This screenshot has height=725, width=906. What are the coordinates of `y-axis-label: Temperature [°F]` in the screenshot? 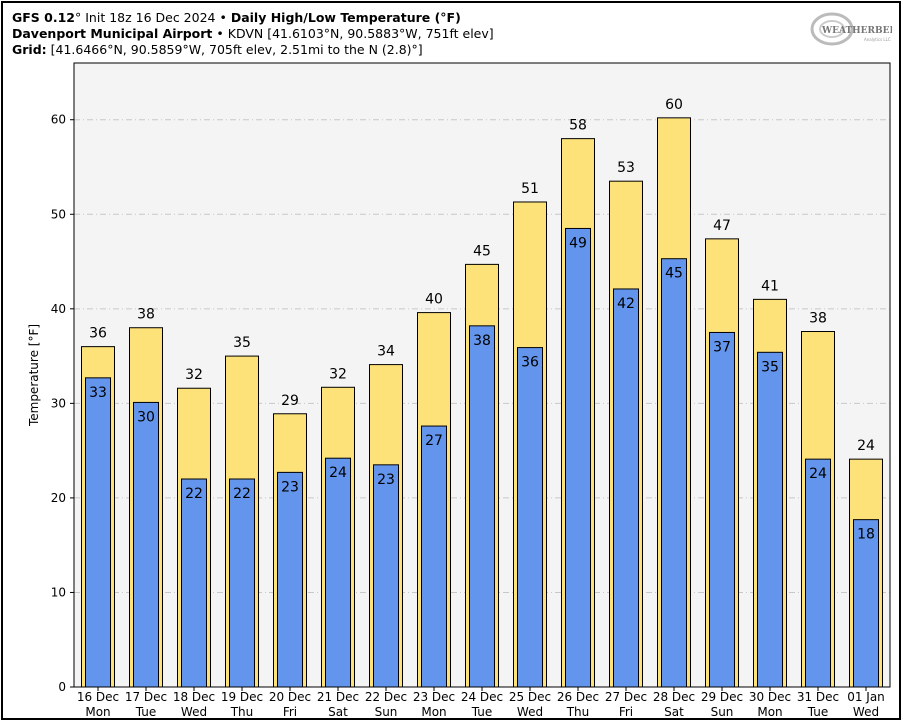 It's located at (34, 375).